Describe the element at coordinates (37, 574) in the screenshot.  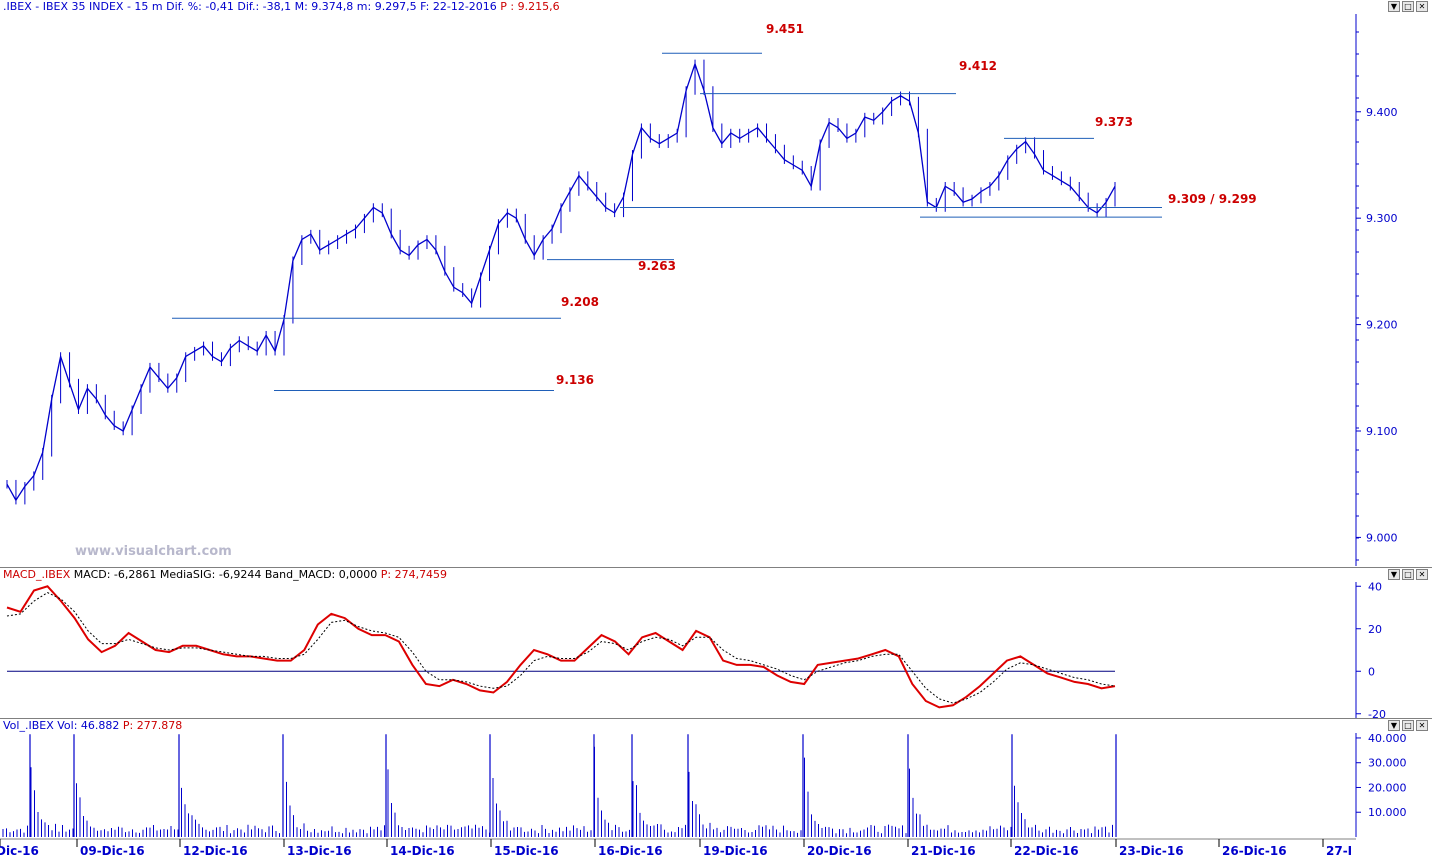
I see `macd-title: MACD_.IBEX` at that location.